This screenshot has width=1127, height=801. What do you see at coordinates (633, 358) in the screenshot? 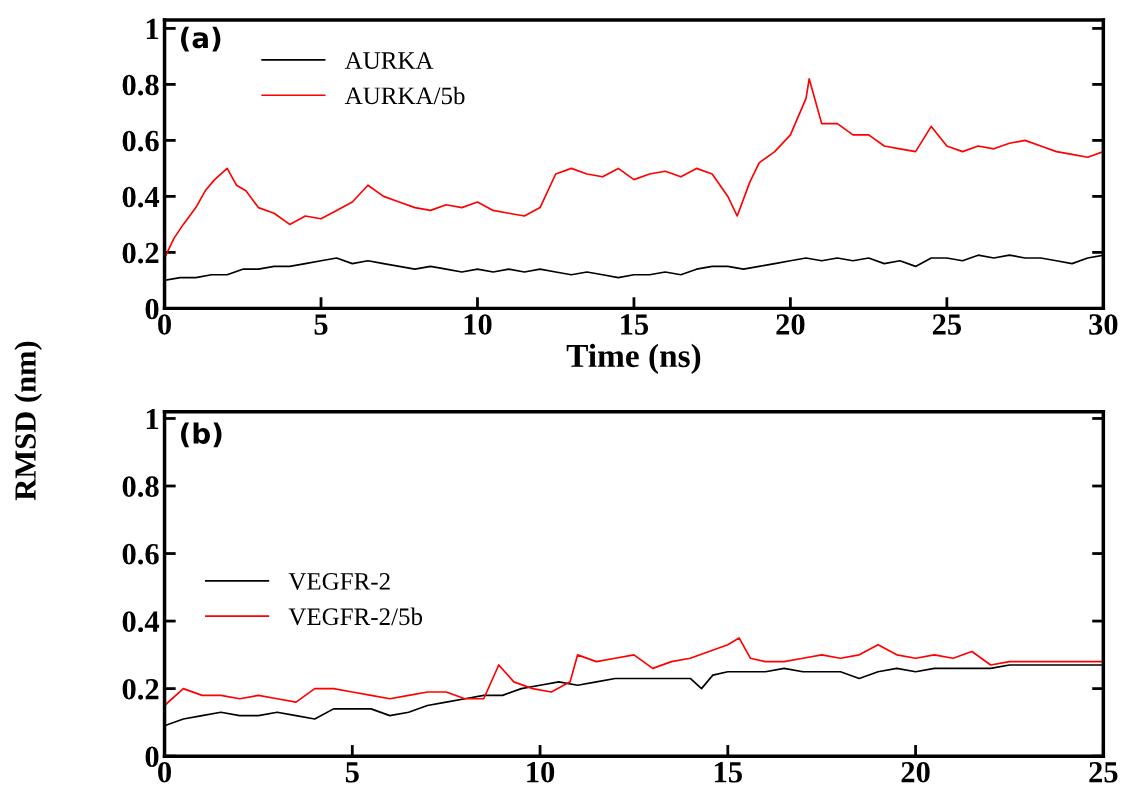
I see `x-axis-title: Time (ns)` at bounding box center [633, 358].